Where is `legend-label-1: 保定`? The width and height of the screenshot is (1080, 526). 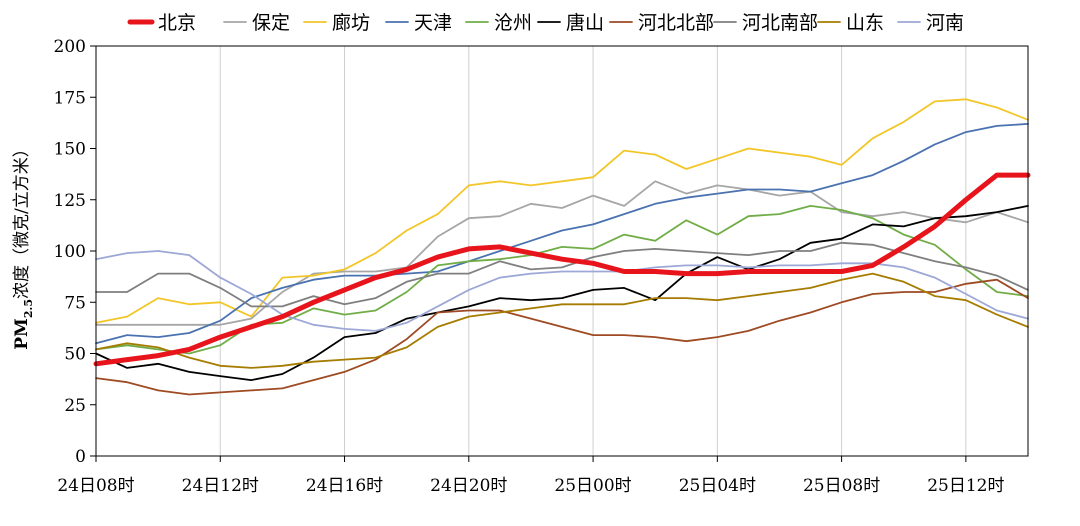
legend-label-1: 保定 is located at coordinates (271, 23).